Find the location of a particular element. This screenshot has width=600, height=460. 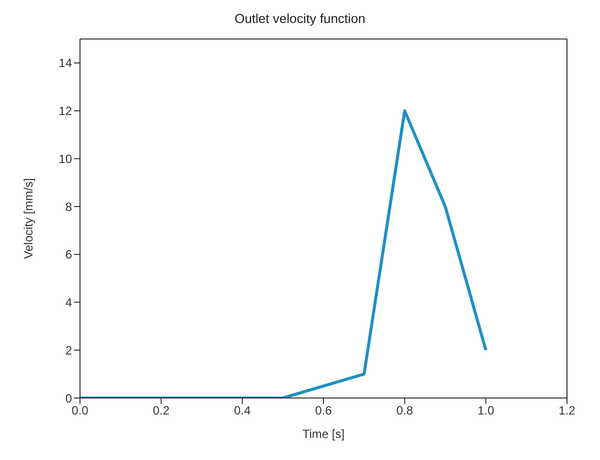

x-tick-label: 0.4 is located at coordinates (242, 411).